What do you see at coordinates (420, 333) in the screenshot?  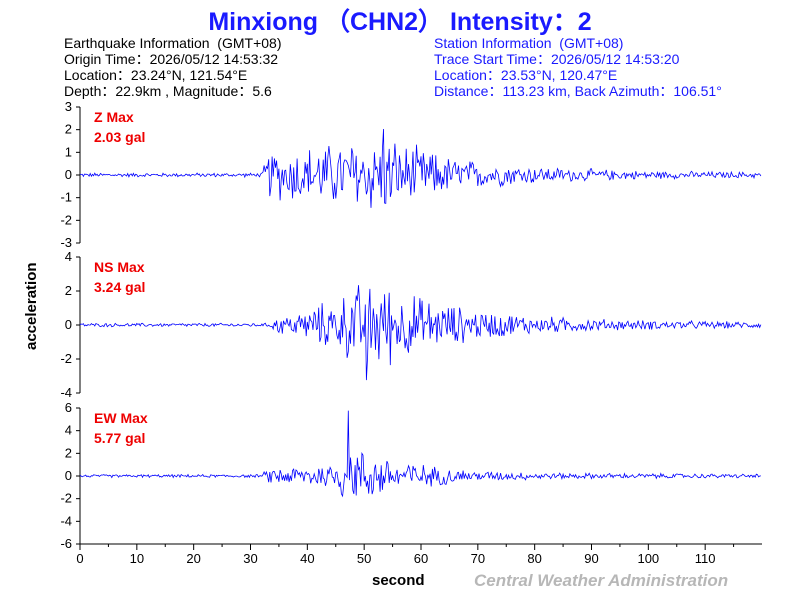 I see `ns-waveform-series` at bounding box center [420, 333].